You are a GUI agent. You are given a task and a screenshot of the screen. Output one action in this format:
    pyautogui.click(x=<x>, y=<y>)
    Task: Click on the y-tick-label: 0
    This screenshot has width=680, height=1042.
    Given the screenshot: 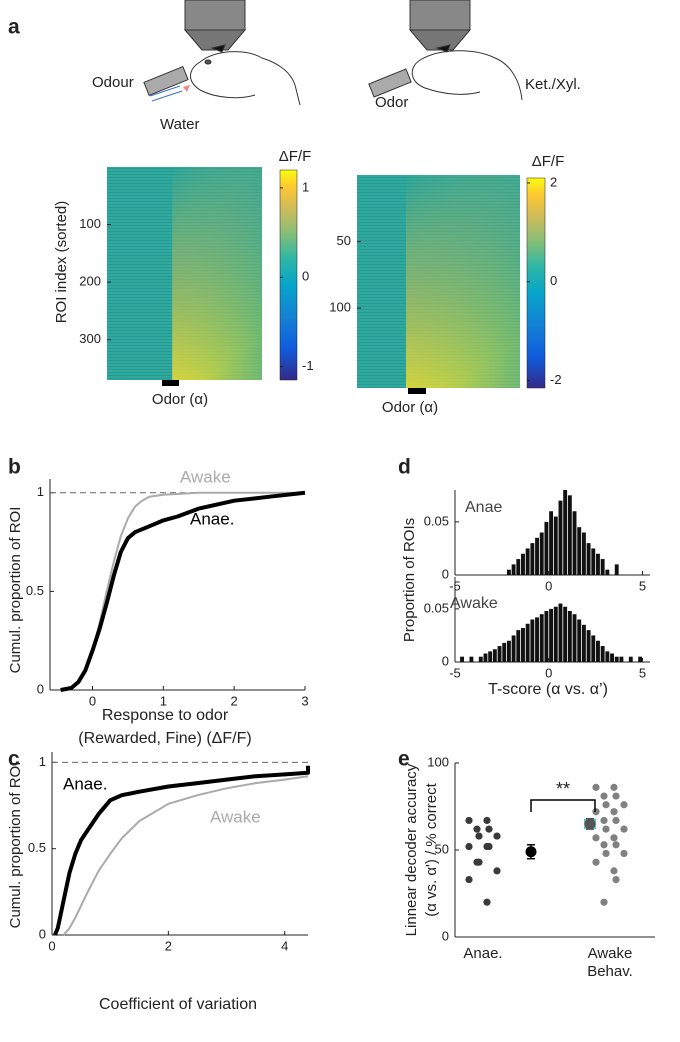 What is the action you would take?
    pyautogui.click(x=40, y=688)
    